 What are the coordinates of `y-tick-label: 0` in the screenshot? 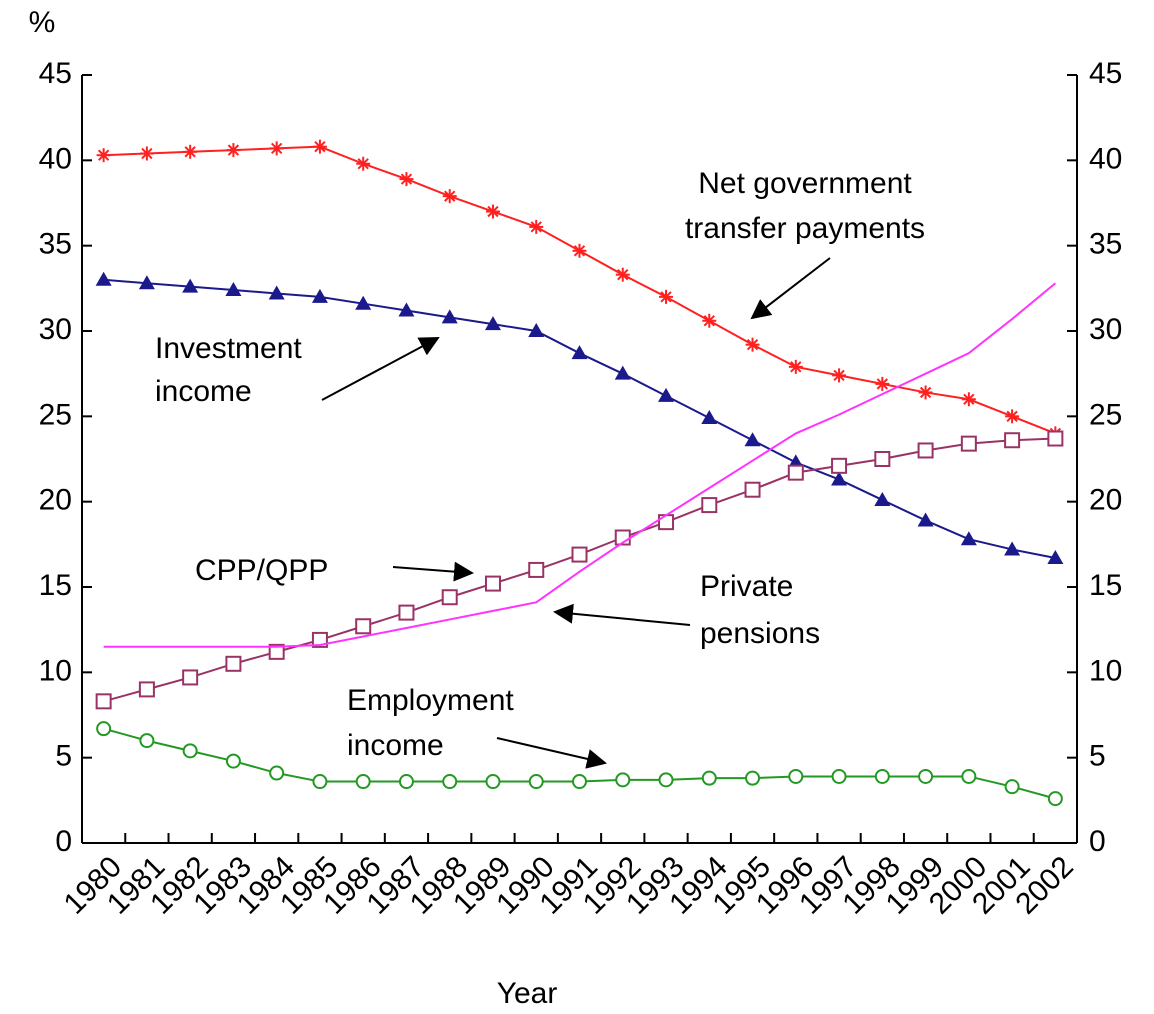 It's located at (63, 841).